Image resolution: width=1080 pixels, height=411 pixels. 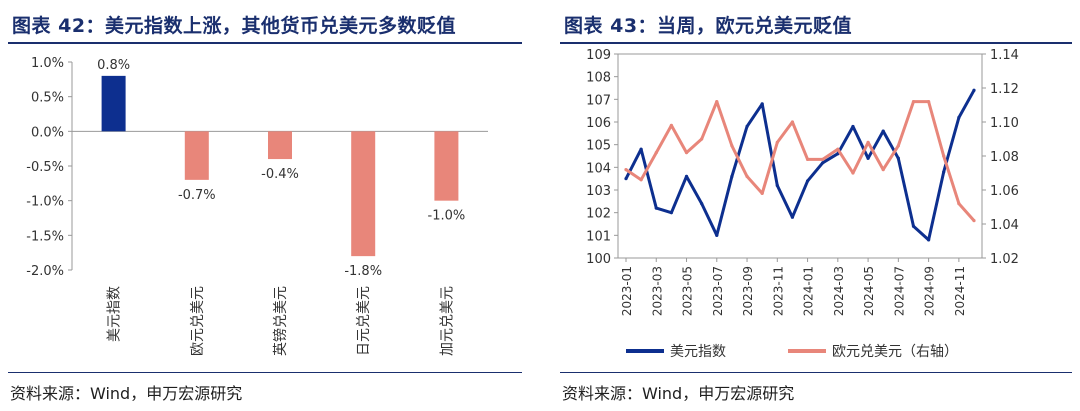 I want to click on category-label: 英镑兑美元, so click(x=280, y=321).